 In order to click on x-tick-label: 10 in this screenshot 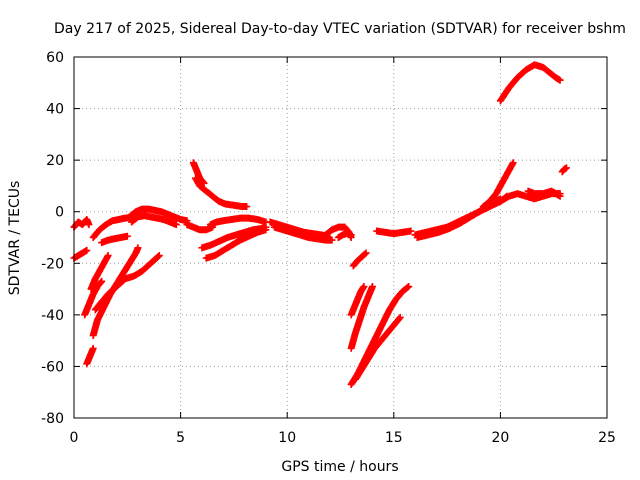, I will do `click(287, 438)`.